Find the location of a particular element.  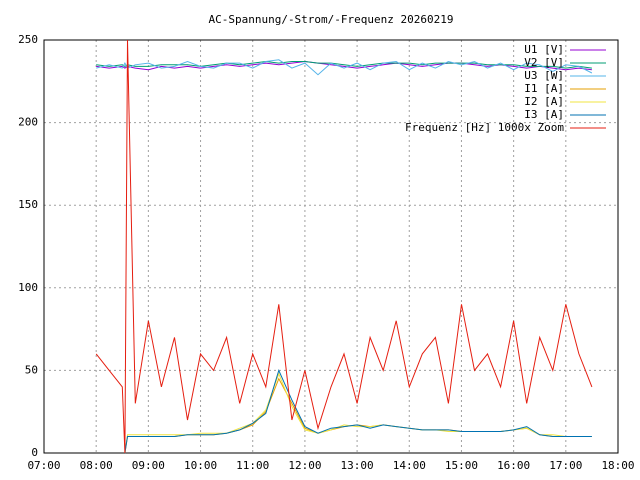

chart-title: AC-Spannung/-Strom/-Frequenz 20260219 is located at coordinates (330, 19).